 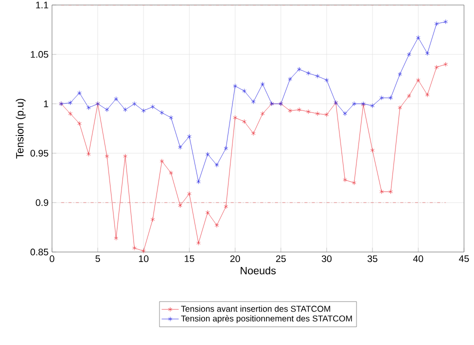 I want to click on y-tick-label: 0.95, so click(x=39, y=153).